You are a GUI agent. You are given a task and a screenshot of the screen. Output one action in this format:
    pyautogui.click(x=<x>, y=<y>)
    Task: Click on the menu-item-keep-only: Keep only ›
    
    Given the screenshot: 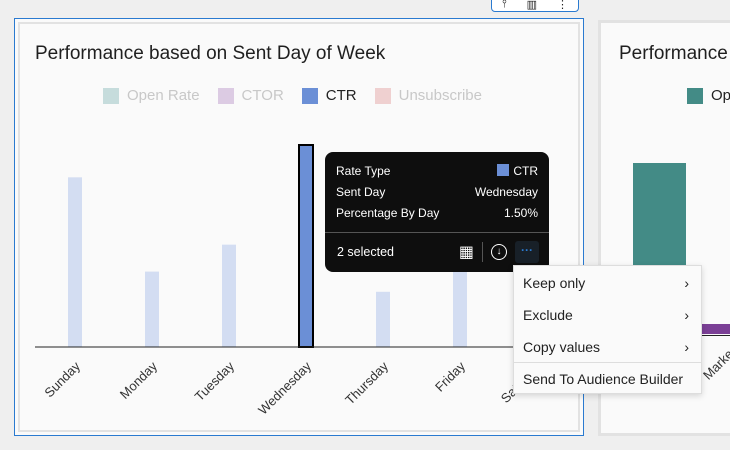 What is the action you would take?
    pyautogui.click(x=606, y=283)
    